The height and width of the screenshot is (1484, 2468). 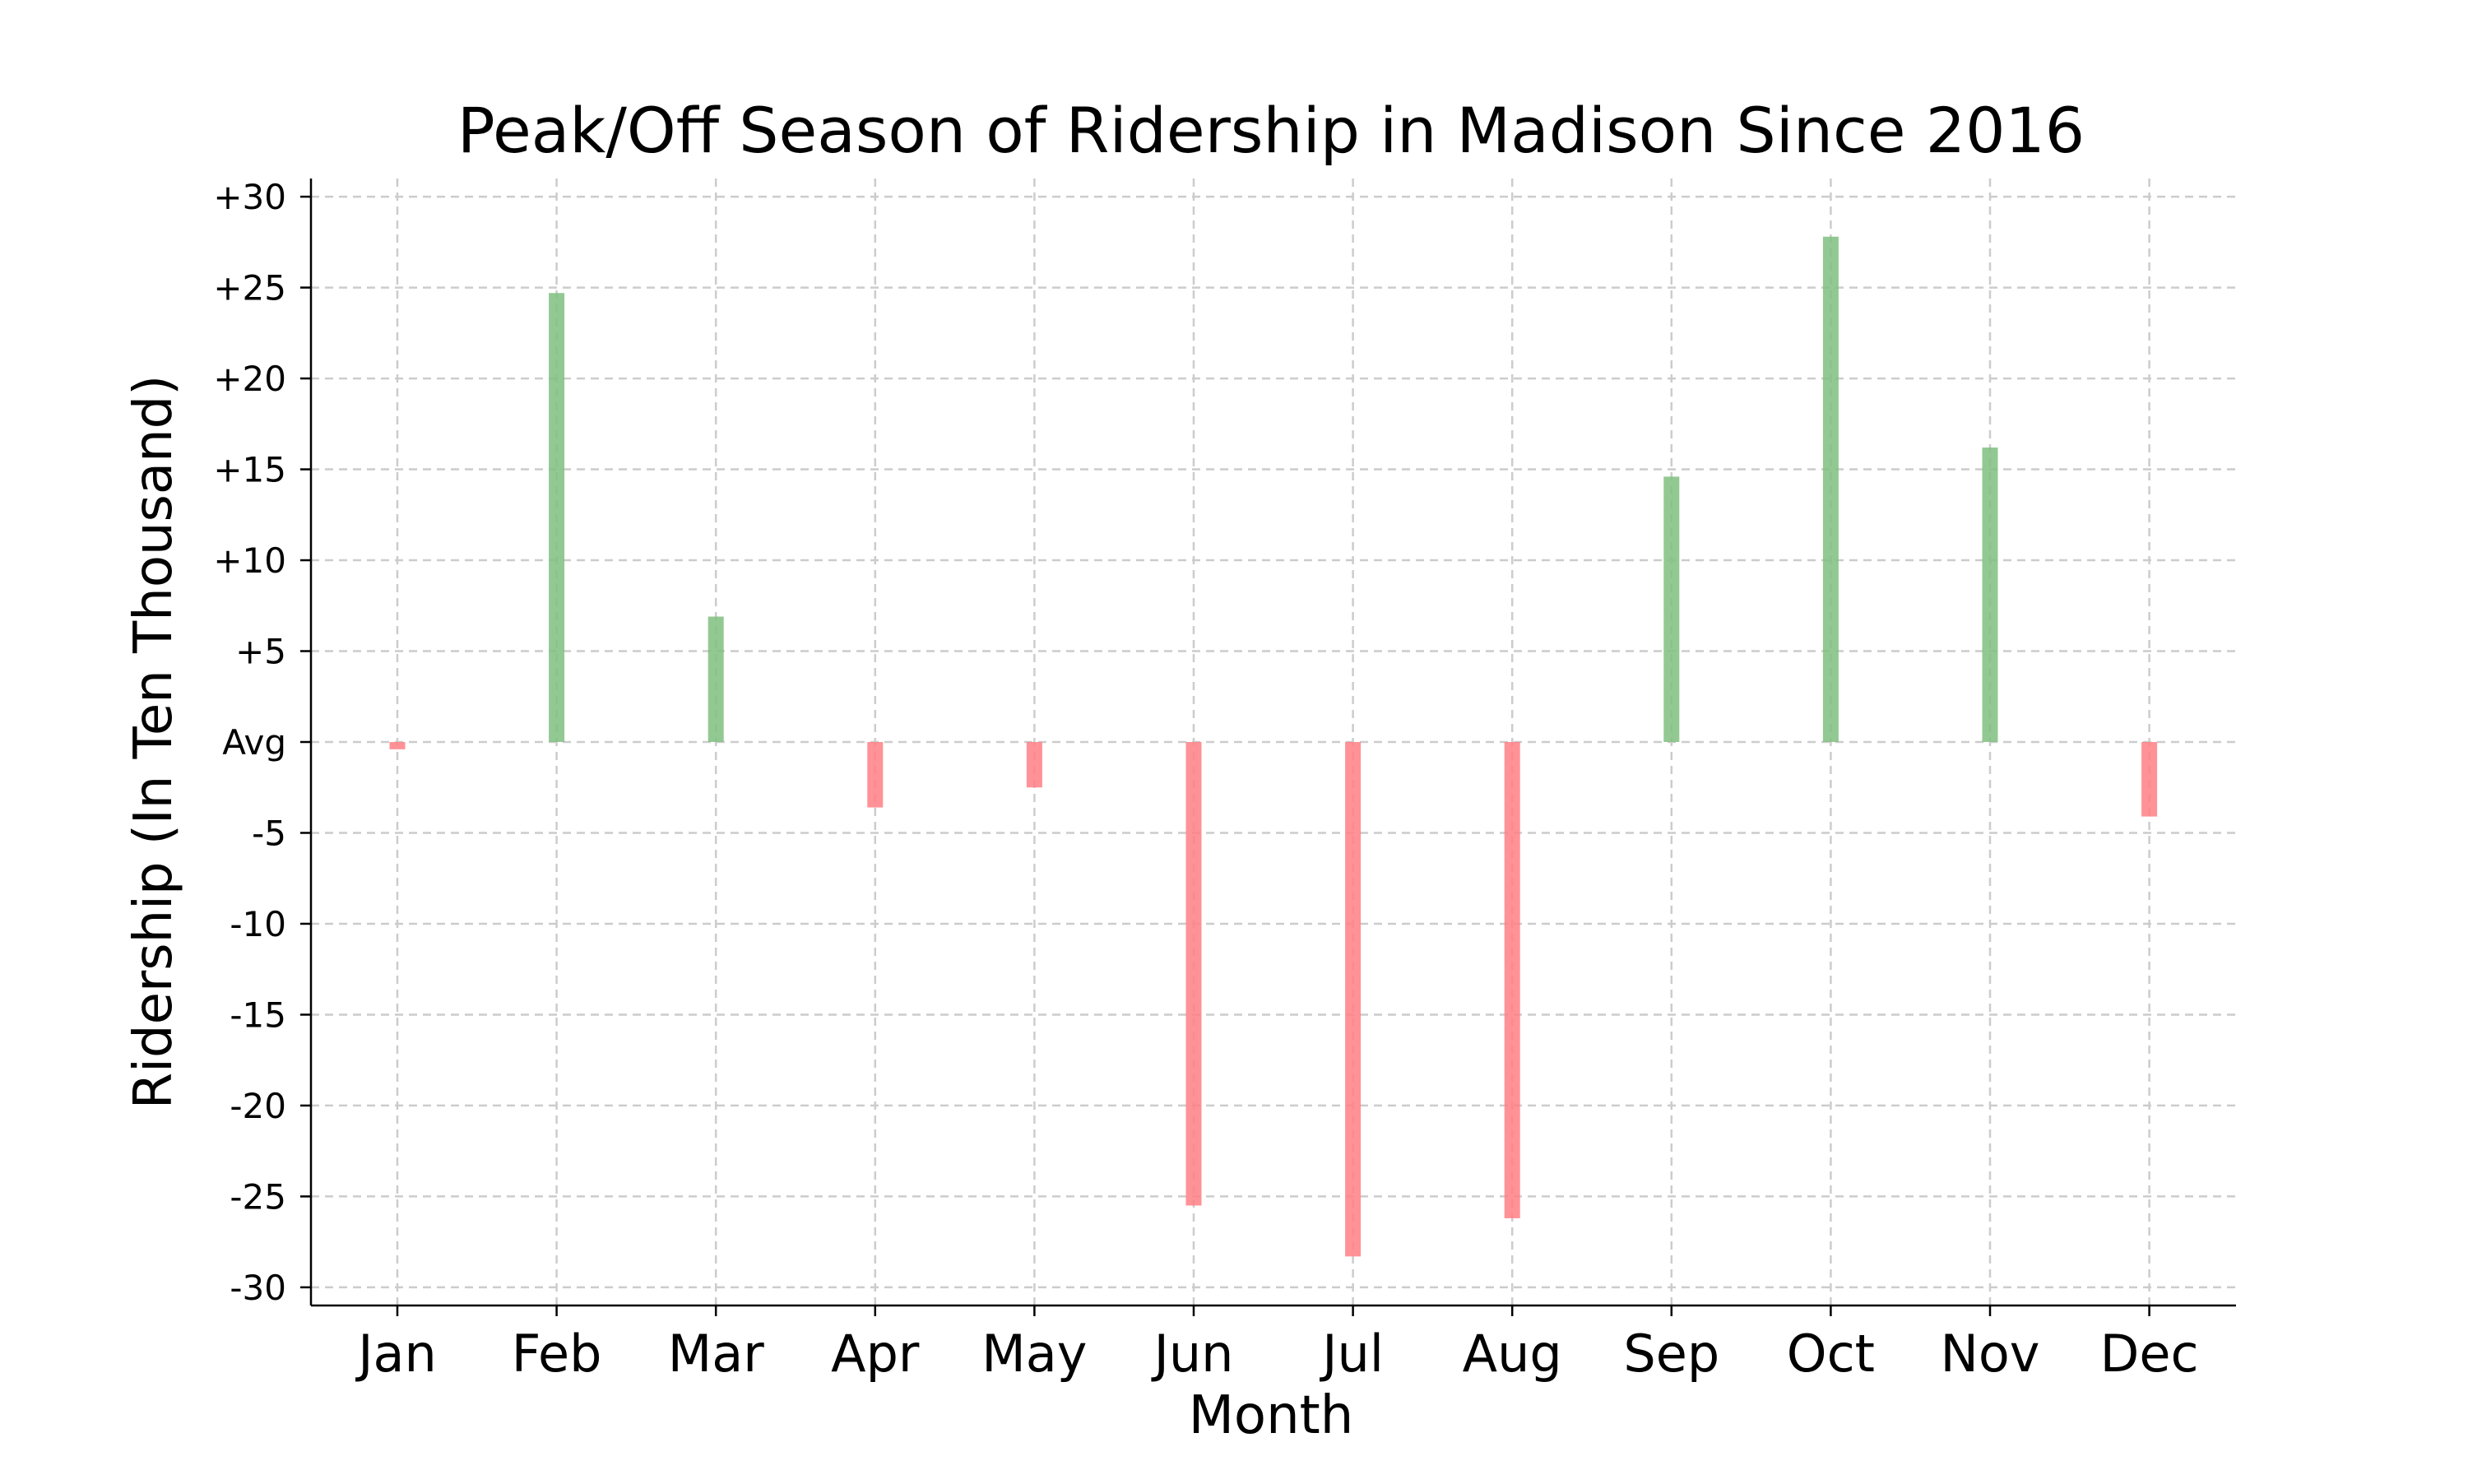 I want to click on y-ticks: +30 +25 +20 +15 +10 +5 Avg -5 -10 -15 -20 -25 -30, so click(x=262, y=742).